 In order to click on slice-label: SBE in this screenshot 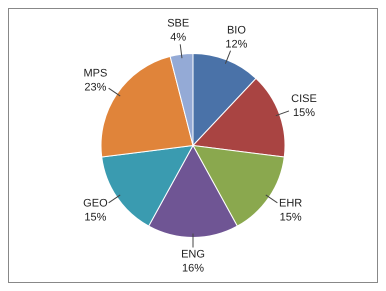, I will do `click(178, 23)`.